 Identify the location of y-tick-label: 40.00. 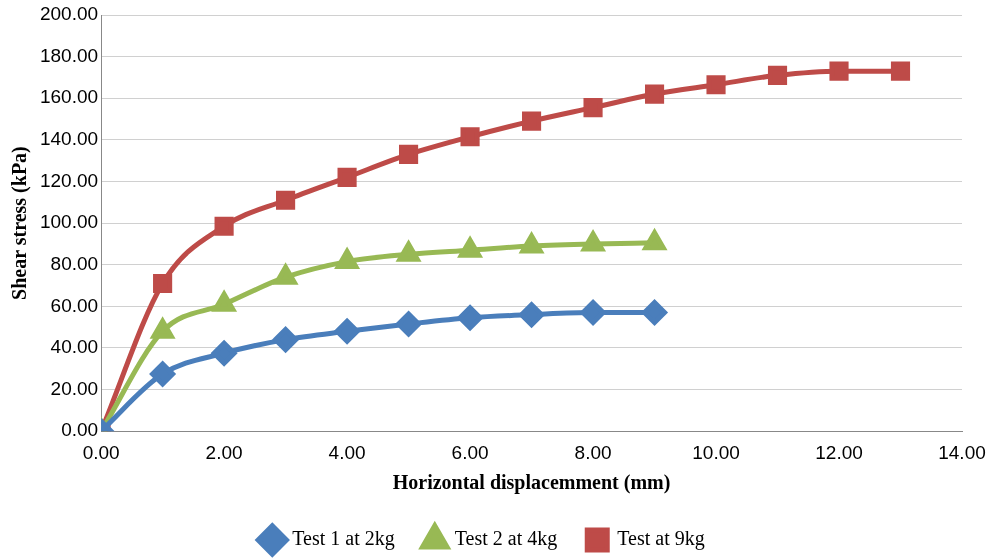
(74, 347).